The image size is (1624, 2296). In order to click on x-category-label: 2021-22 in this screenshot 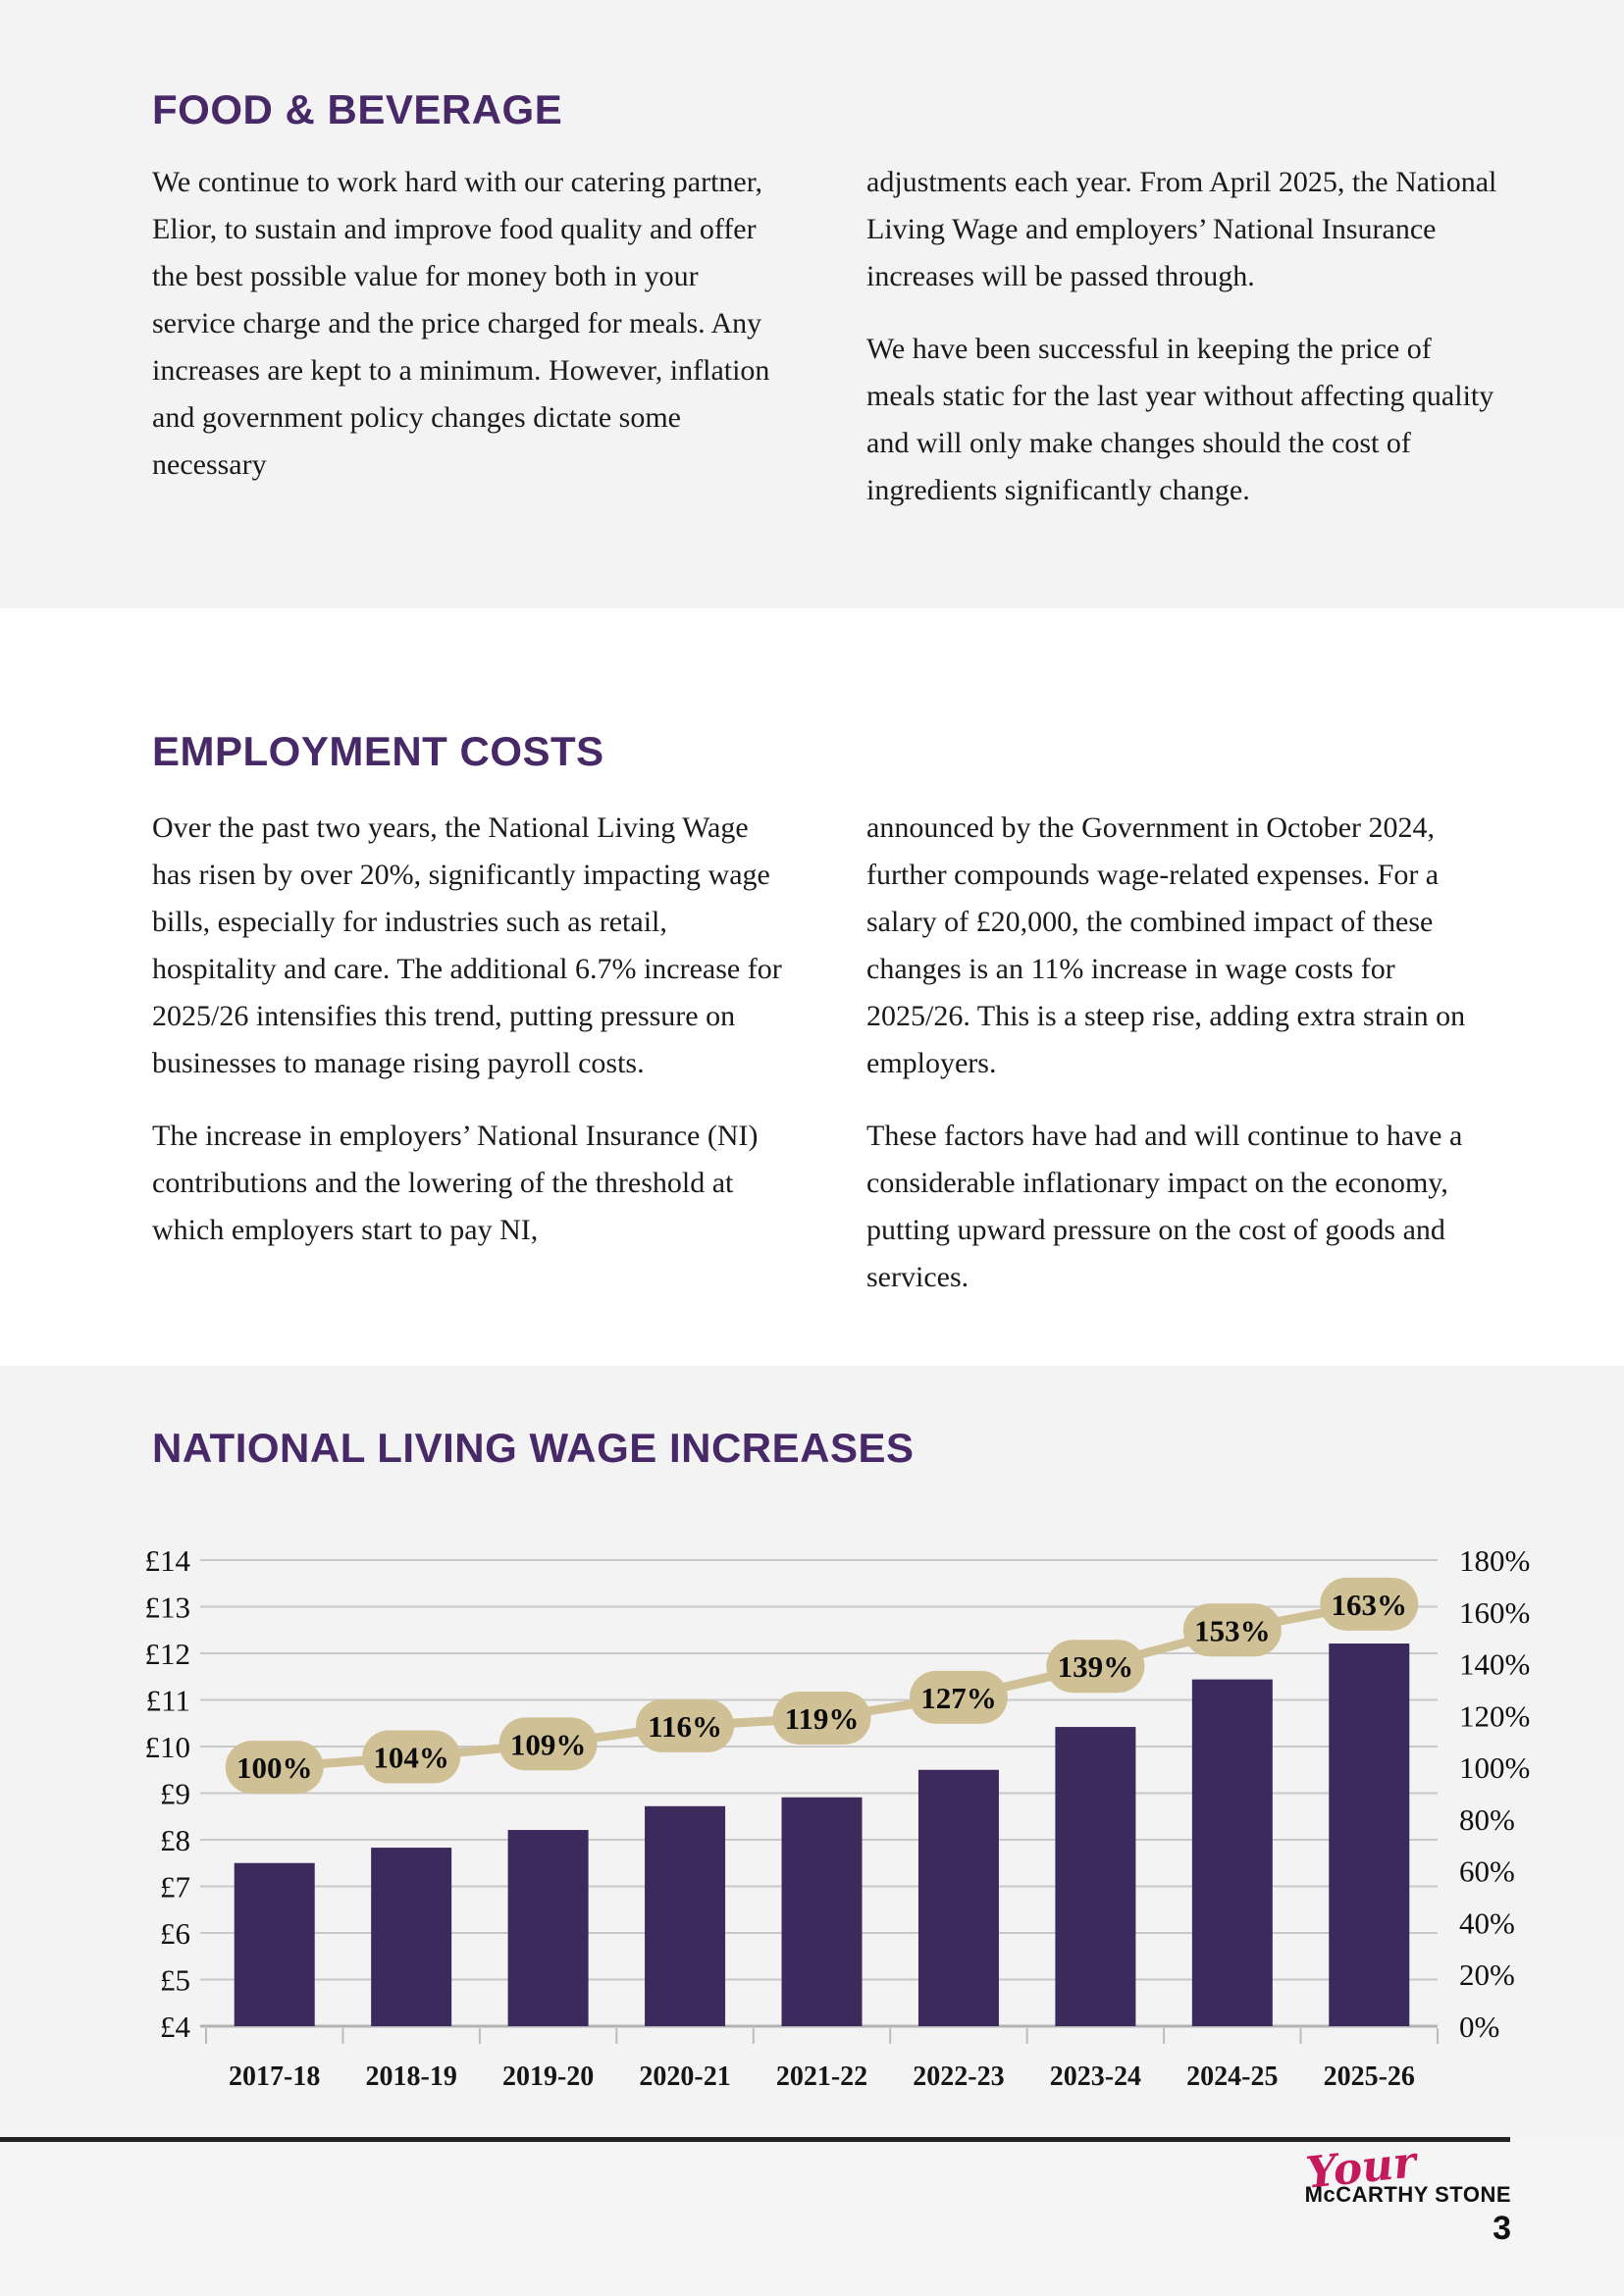, I will do `click(821, 2076)`.